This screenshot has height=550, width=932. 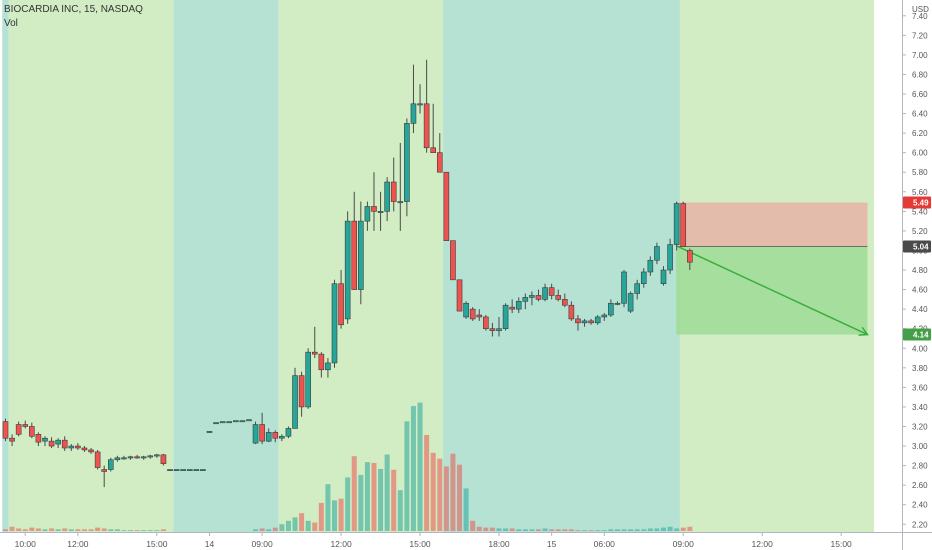 What do you see at coordinates (210, 544) in the screenshot?
I see `x-tick-label: 14` at bounding box center [210, 544].